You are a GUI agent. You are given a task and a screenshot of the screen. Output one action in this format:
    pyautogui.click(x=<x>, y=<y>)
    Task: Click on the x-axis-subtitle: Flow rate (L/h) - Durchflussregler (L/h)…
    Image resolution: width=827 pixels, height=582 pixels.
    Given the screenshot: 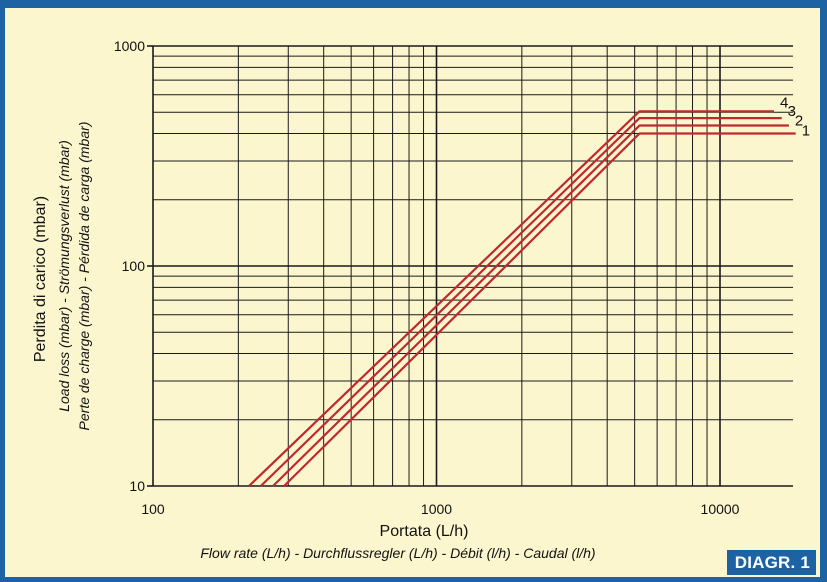 What is the action you would take?
    pyautogui.click(x=397, y=553)
    